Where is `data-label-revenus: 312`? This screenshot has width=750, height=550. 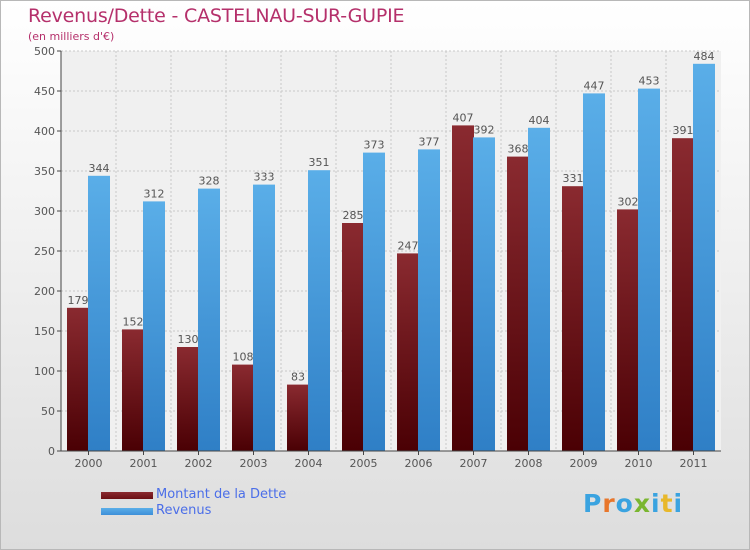
data-label-revenus: 312 is located at coordinates (154, 193).